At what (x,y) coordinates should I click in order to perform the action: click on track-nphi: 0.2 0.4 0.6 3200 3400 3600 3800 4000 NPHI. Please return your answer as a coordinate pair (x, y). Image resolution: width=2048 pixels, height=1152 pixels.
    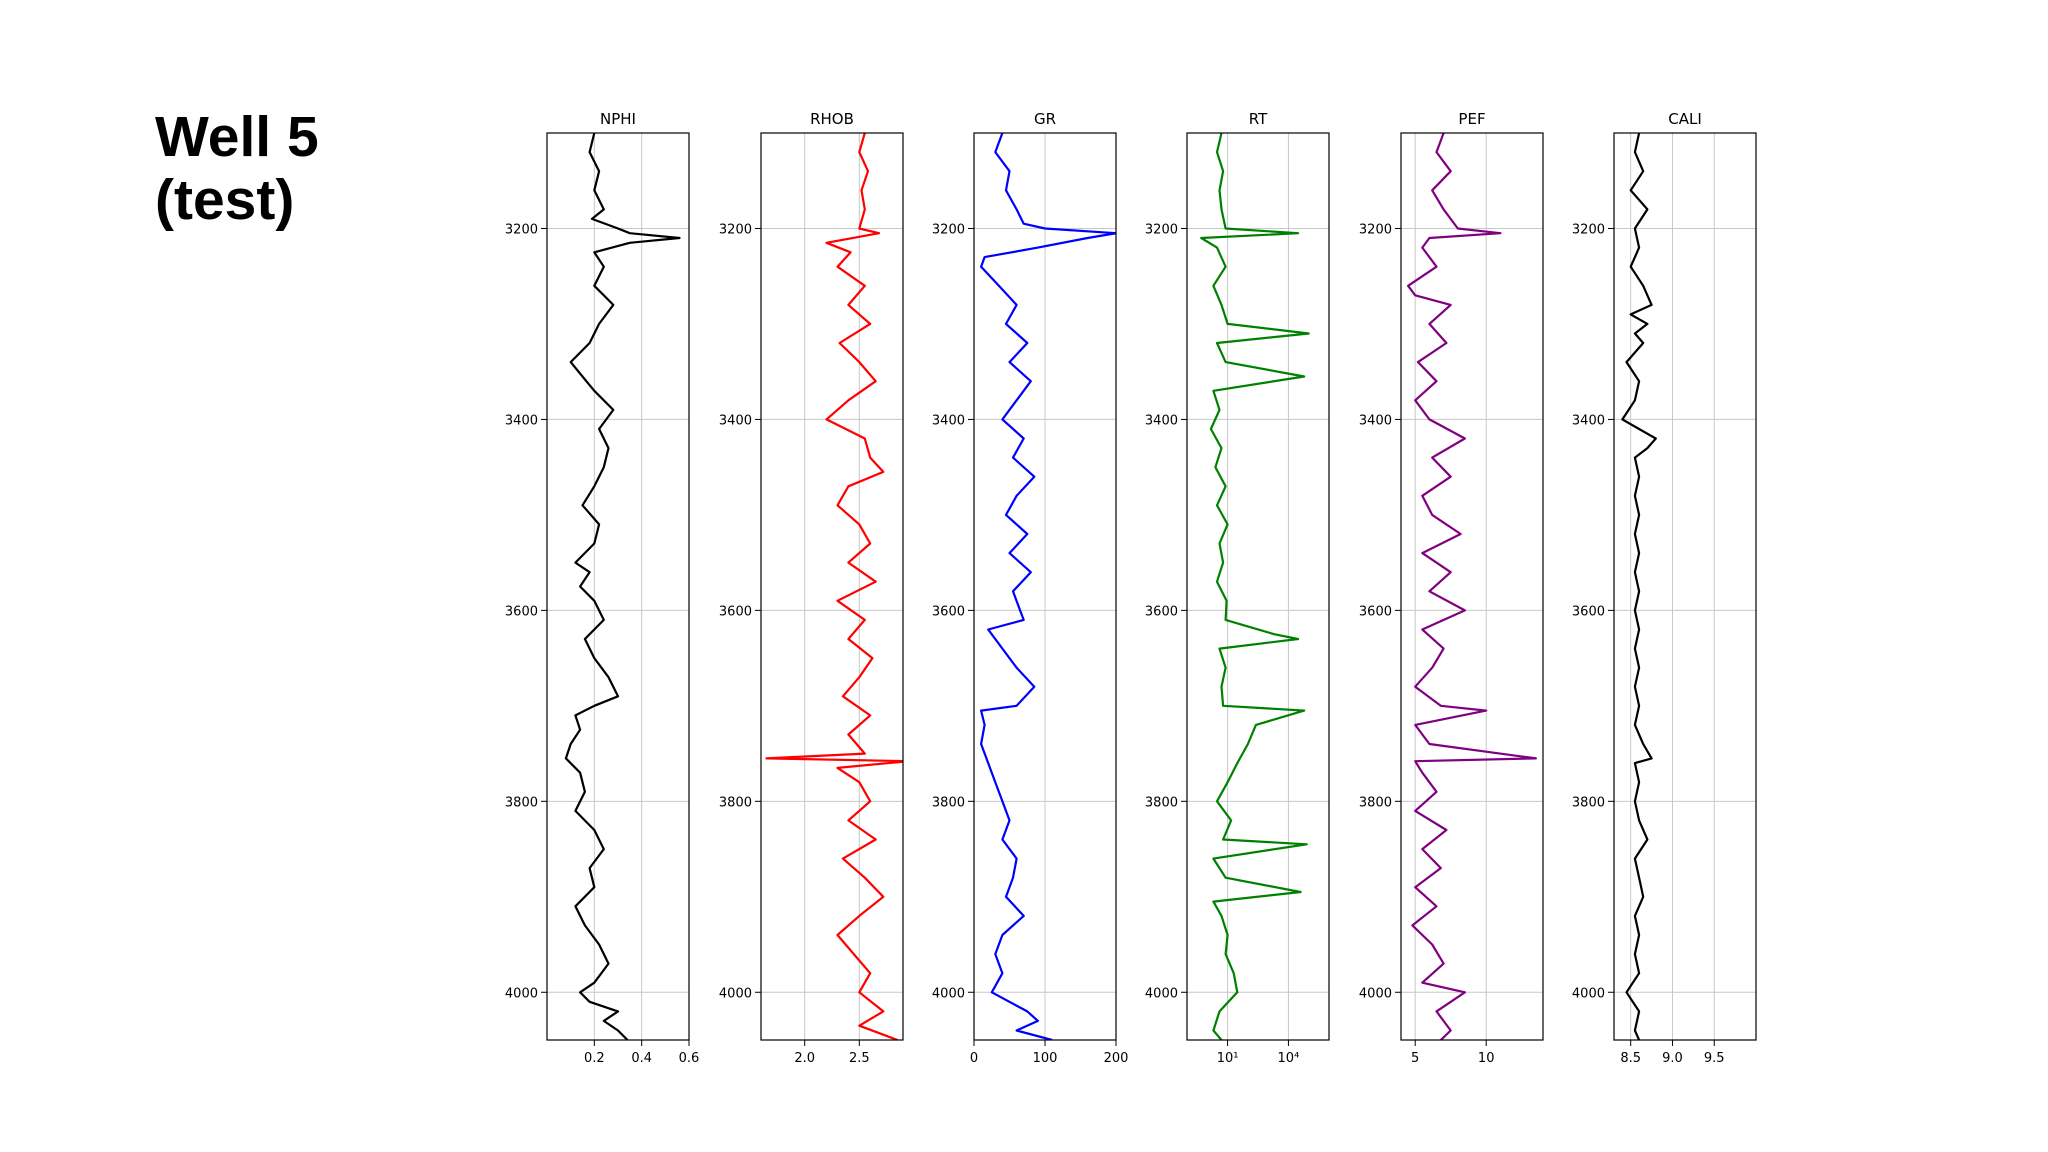
    Looking at the image, I should click on (602, 588).